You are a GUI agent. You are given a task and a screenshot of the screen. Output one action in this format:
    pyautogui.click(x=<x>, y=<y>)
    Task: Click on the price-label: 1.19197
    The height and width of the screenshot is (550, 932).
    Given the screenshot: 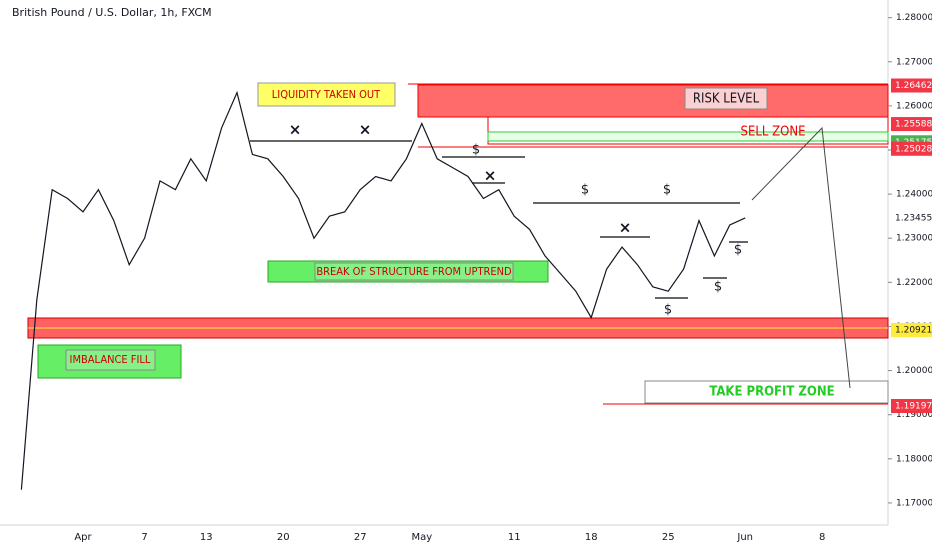 What is the action you would take?
    pyautogui.click(x=913, y=407)
    